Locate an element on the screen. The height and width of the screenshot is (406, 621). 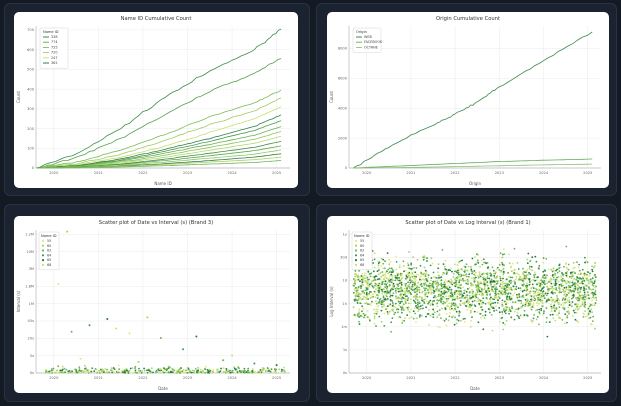
scatter-points is located at coordinates (475, 291).